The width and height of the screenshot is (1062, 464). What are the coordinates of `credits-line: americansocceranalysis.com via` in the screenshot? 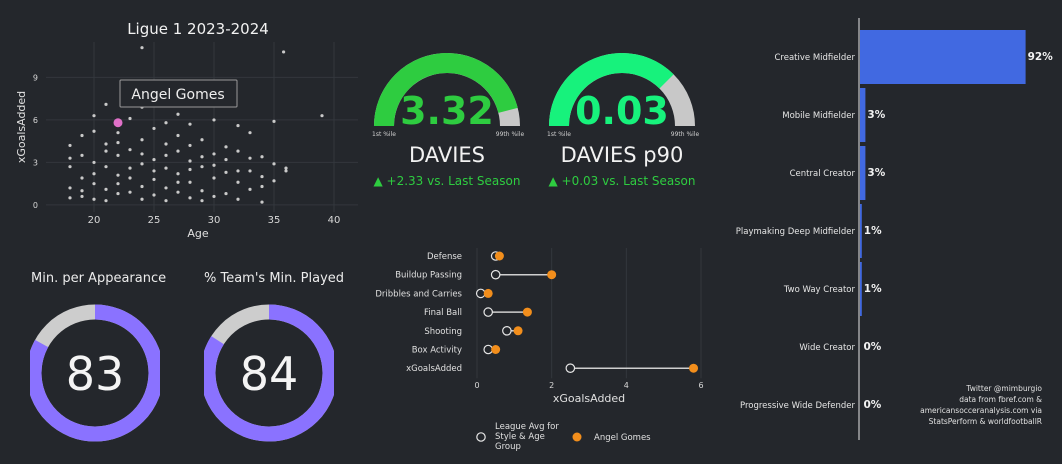 It's located at (981, 410).